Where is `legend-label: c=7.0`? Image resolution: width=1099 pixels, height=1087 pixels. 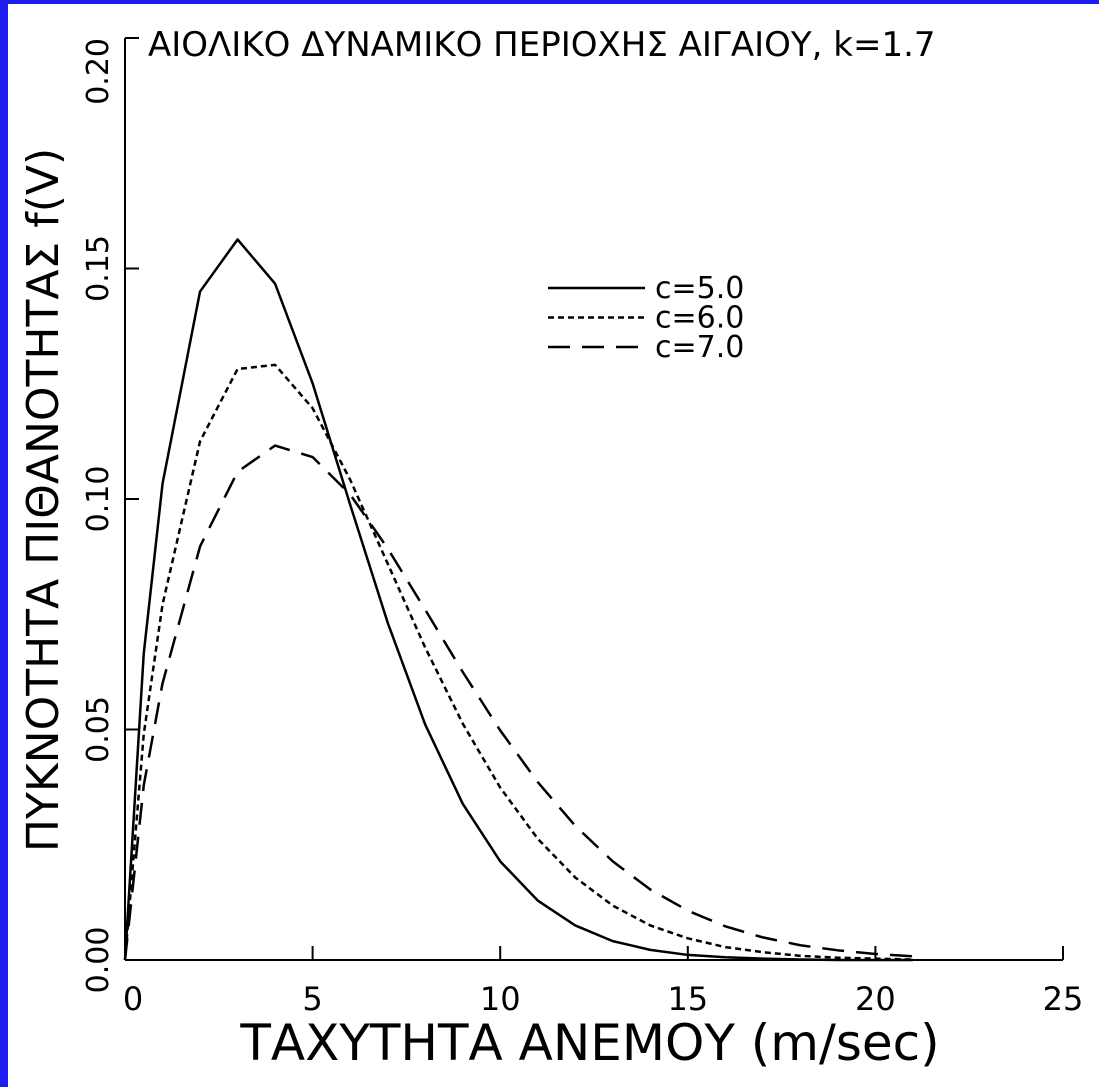
legend-label: c=7.0 is located at coordinates (699, 347).